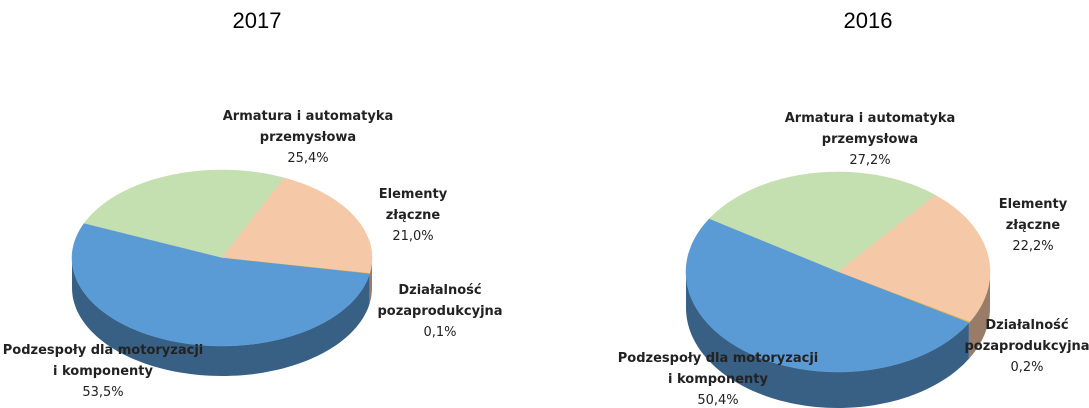 The height and width of the screenshot is (408, 1089). What do you see at coordinates (257, 20) in the screenshot?
I see `chart-title: 2017` at bounding box center [257, 20].